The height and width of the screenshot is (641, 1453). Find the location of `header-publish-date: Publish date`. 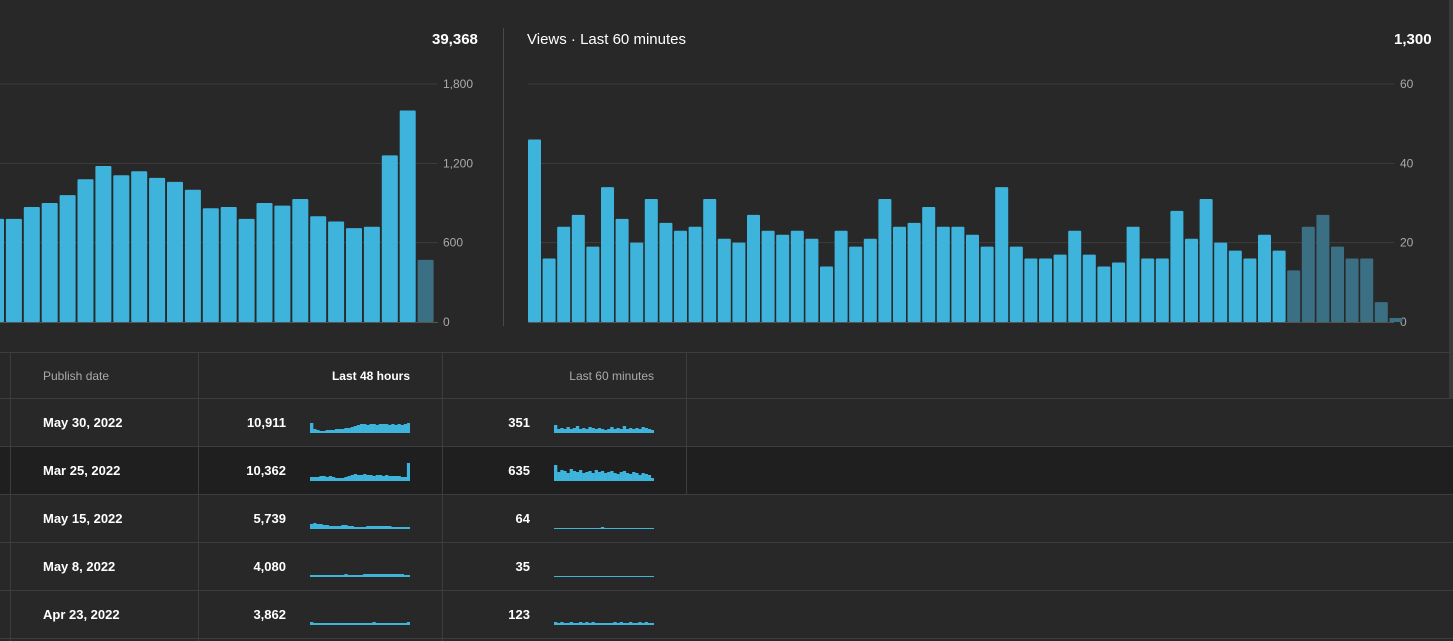

header-publish-date: Publish date is located at coordinates (76, 376).